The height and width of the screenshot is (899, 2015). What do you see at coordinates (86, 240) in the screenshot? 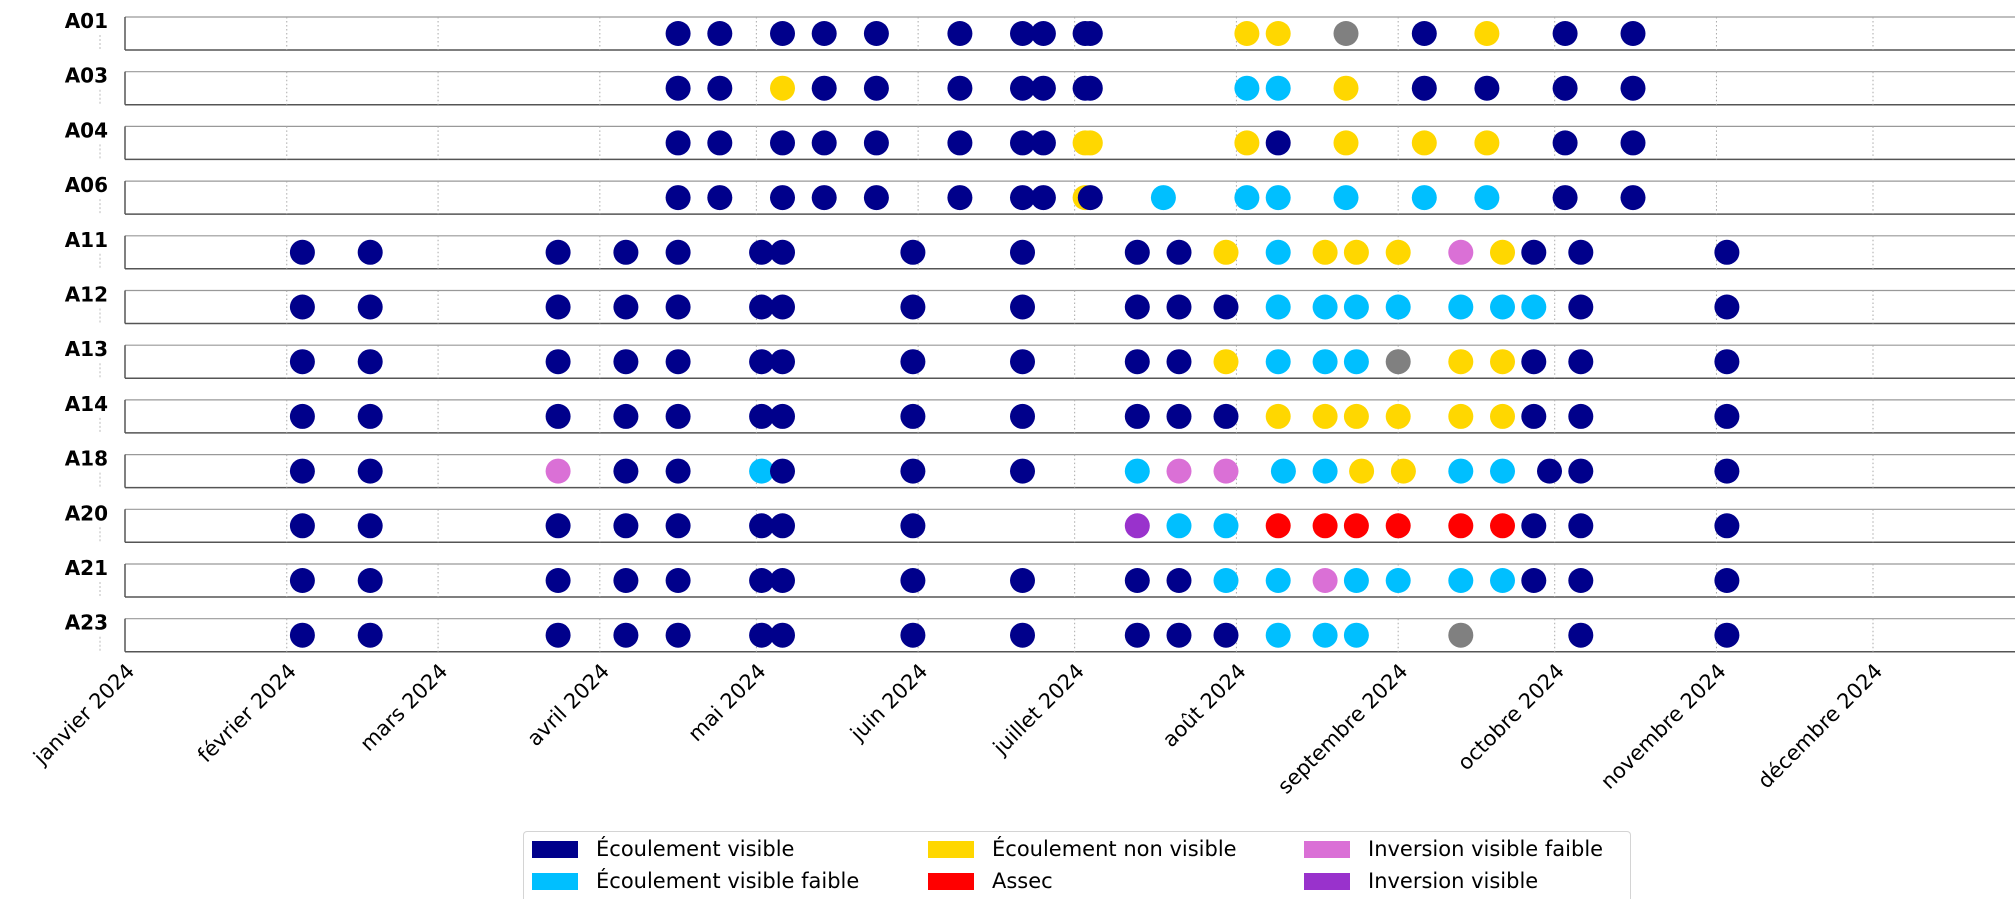
I see `station-label: A11` at bounding box center [86, 240].